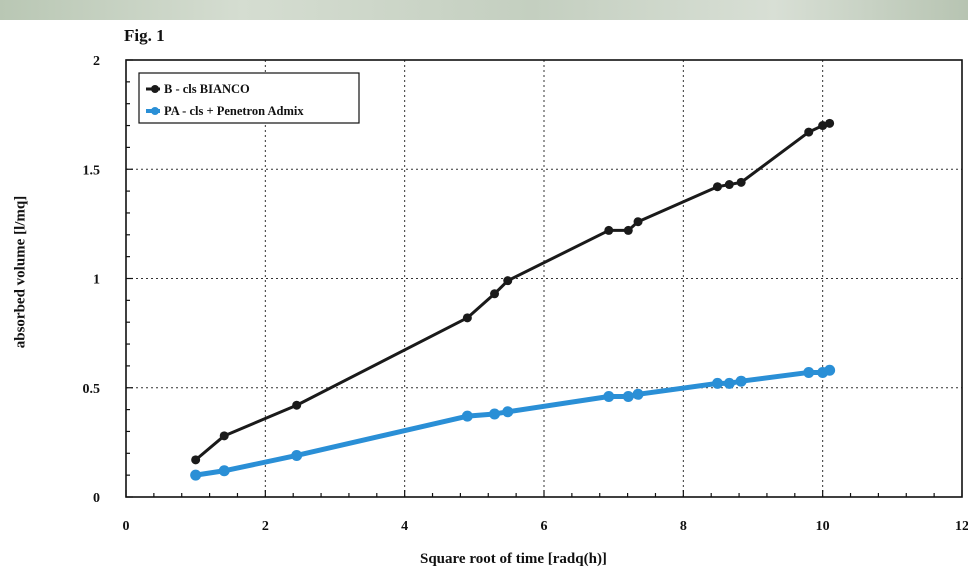 The height and width of the screenshot is (575, 968). What do you see at coordinates (126, 526) in the screenshot?
I see `x-tick-label: 0` at bounding box center [126, 526].